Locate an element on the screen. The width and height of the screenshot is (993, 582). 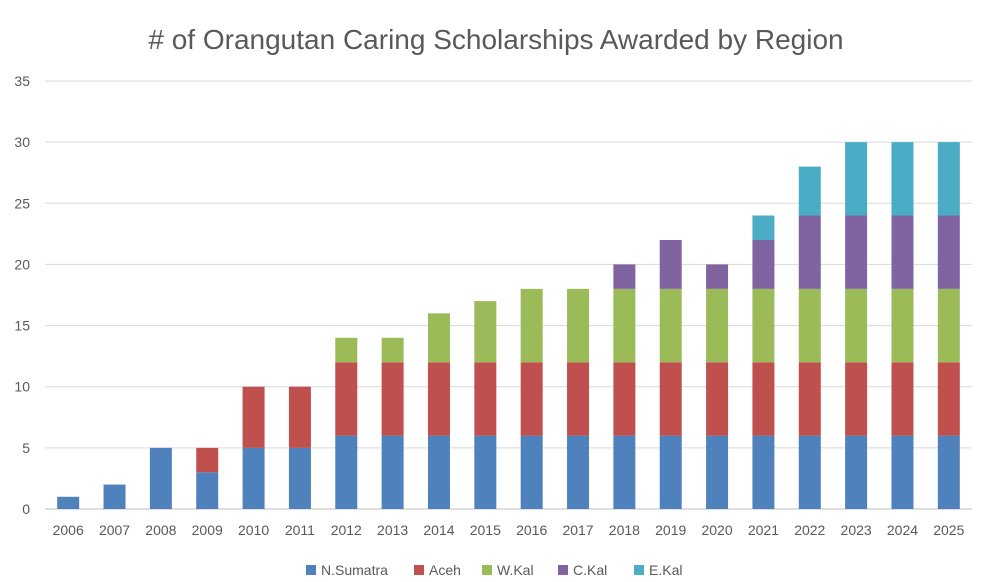
bar-nsumatra-2016 is located at coordinates (531, 472).